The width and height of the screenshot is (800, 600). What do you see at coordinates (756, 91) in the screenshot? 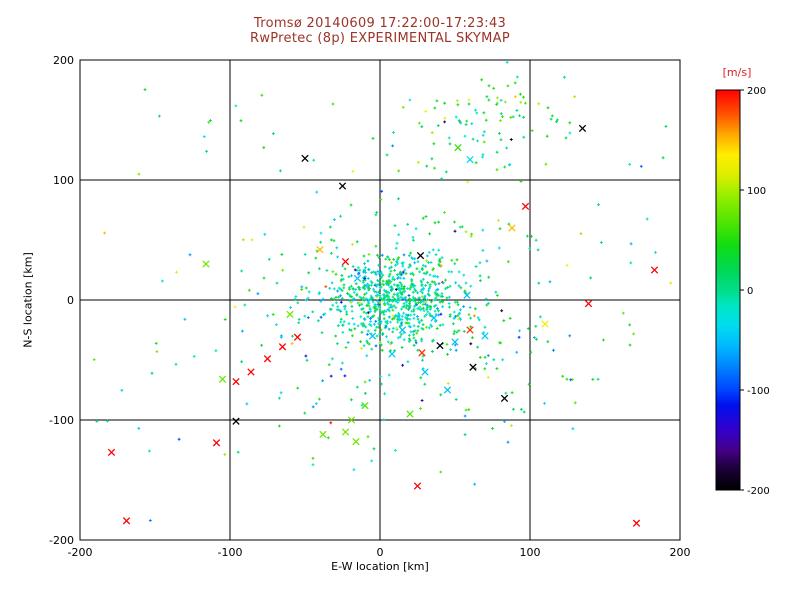
I see `colorbar-tick-label: 200` at bounding box center [756, 91].